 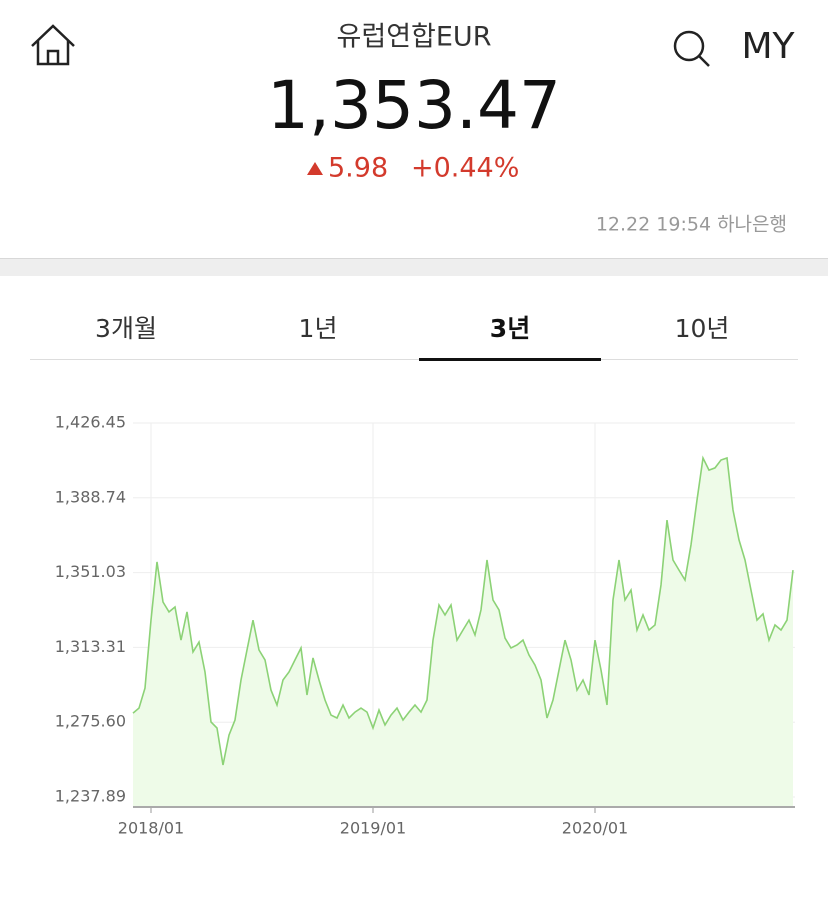 What do you see at coordinates (126, 328) in the screenshot?
I see `tab: 3개월` at bounding box center [126, 328].